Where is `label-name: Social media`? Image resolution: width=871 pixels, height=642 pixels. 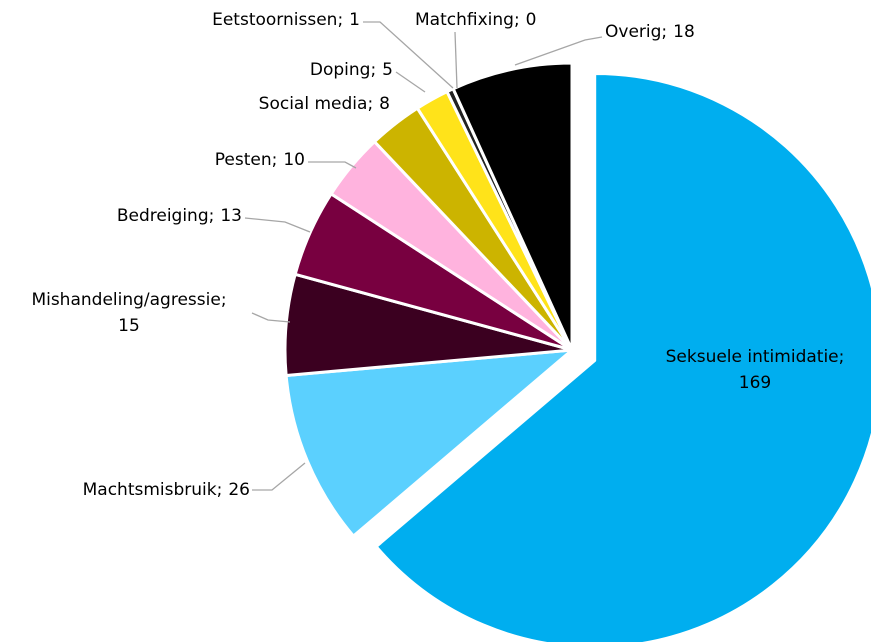
label-name: Social media is located at coordinates (313, 104).